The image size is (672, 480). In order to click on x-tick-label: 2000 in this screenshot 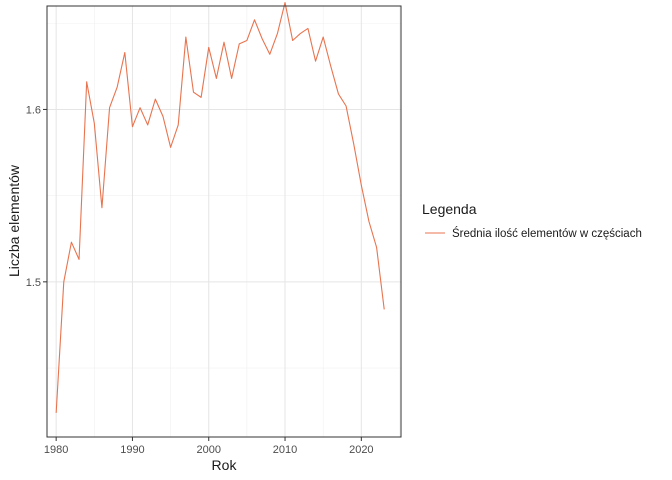, I will do `click(208, 450)`.